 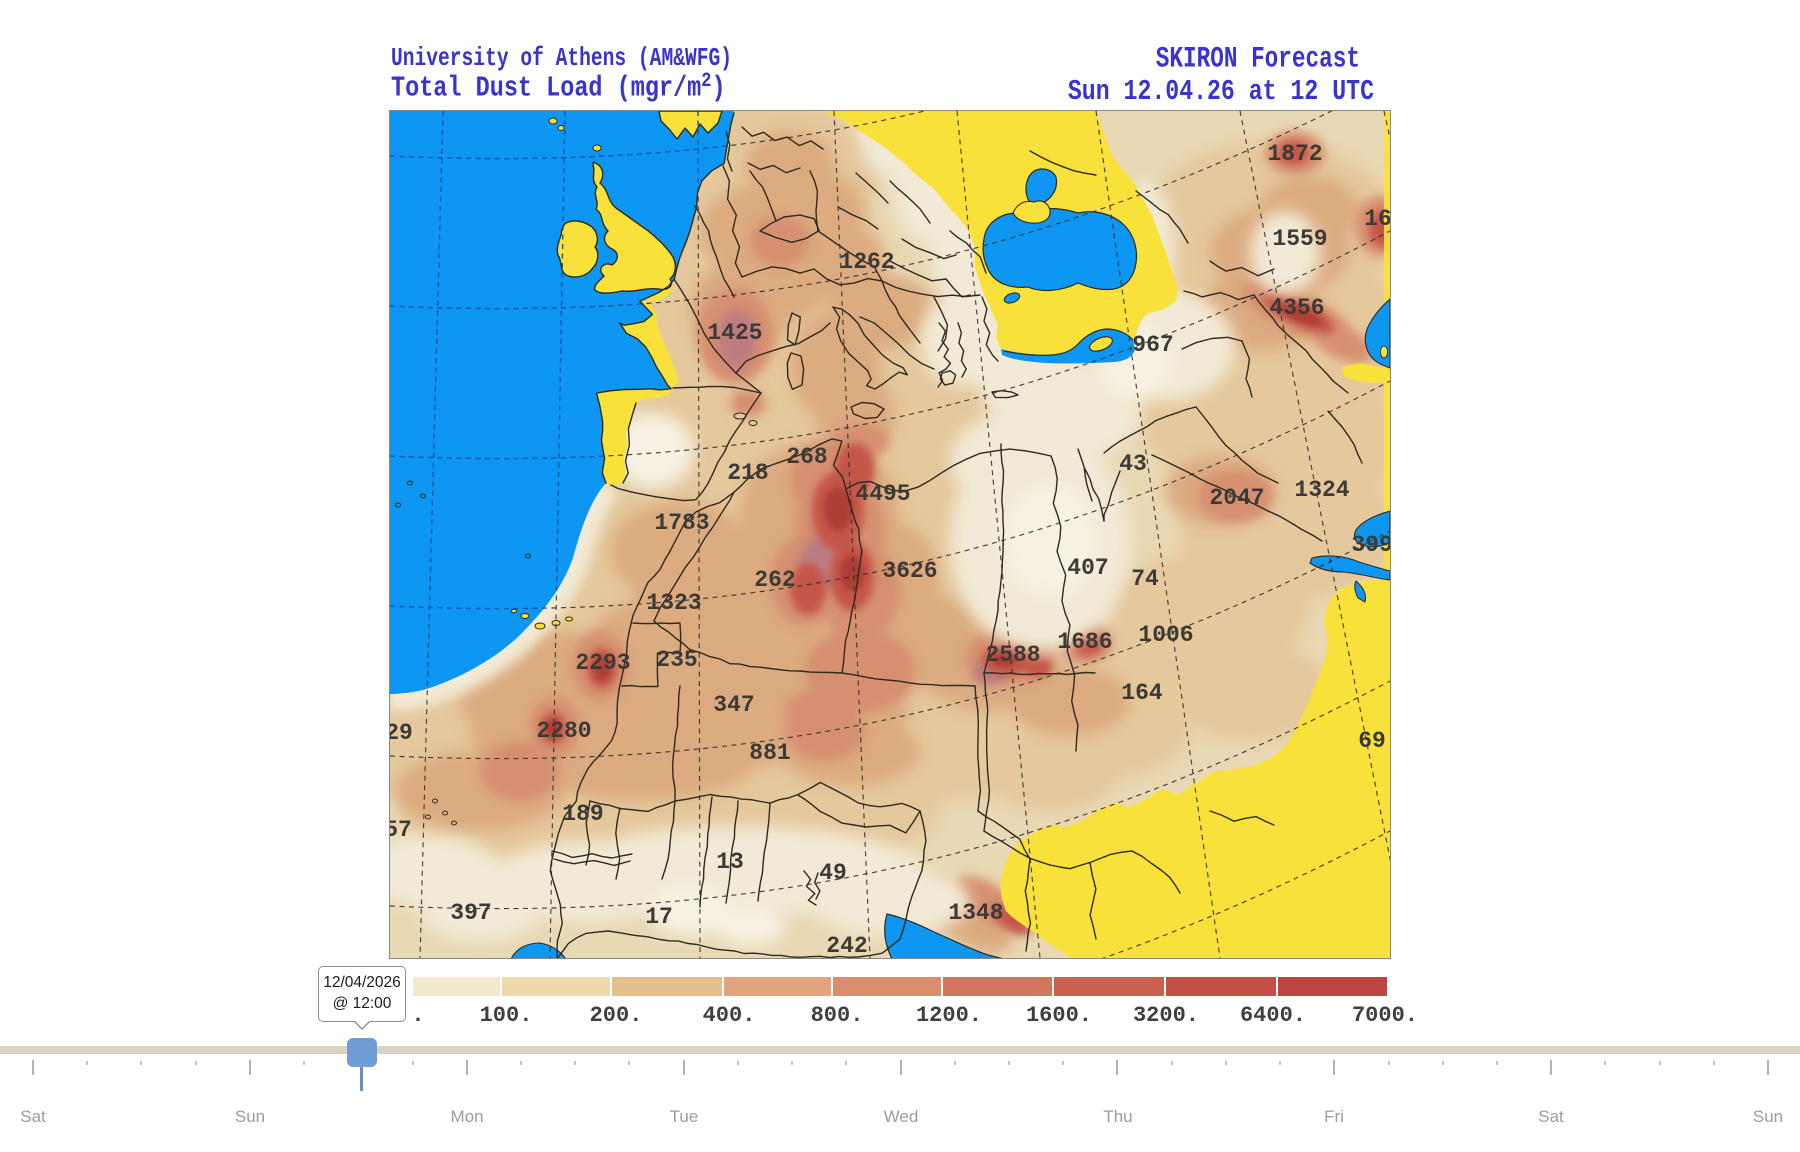 What do you see at coordinates (401, 733) in the screenshot?
I see `svg-text: 29` at bounding box center [401, 733].